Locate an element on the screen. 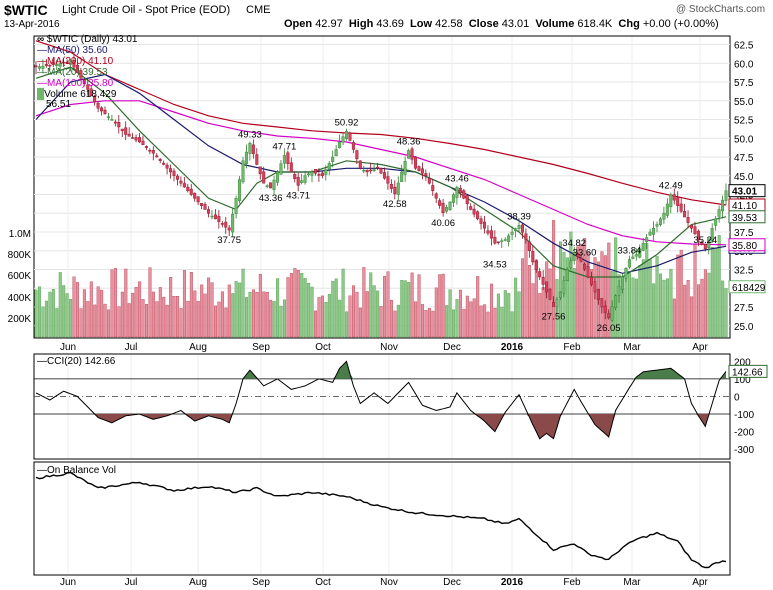 This screenshot has height=590, width=773. low-value: 42.58 is located at coordinates (449, 24).